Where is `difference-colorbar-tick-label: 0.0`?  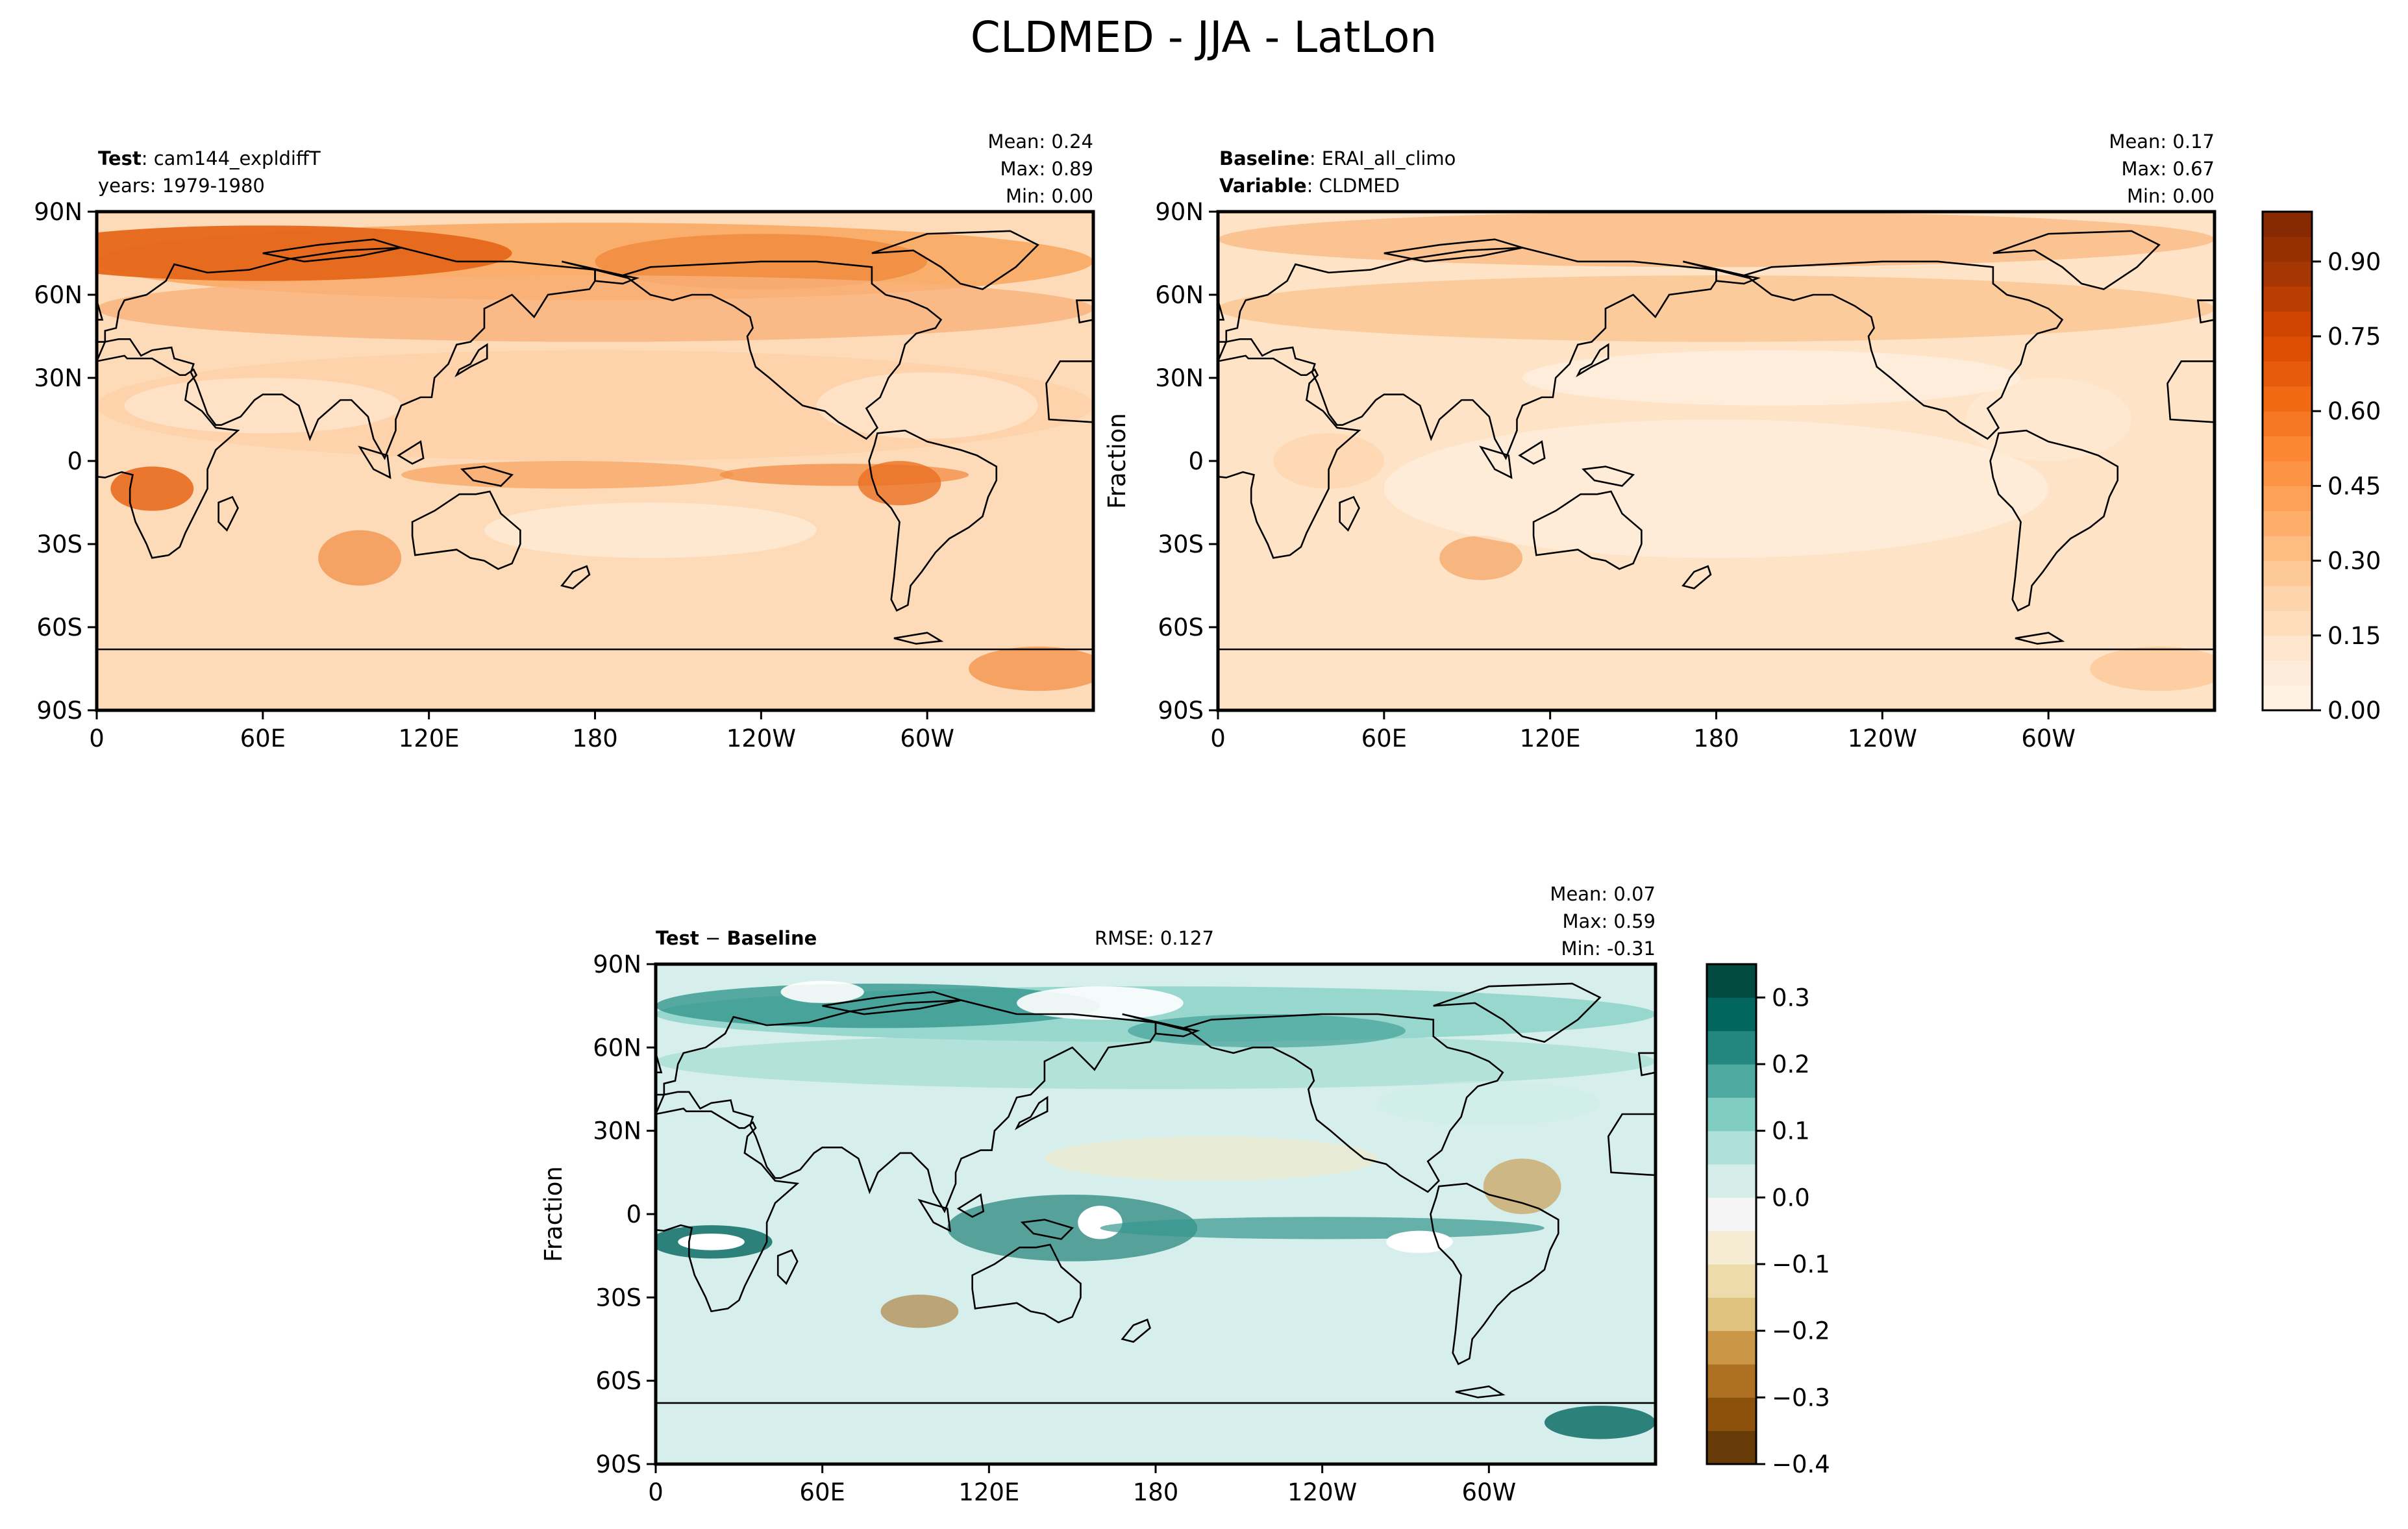 difference-colorbar-tick-label: 0.0 is located at coordinates (1791, 1198).